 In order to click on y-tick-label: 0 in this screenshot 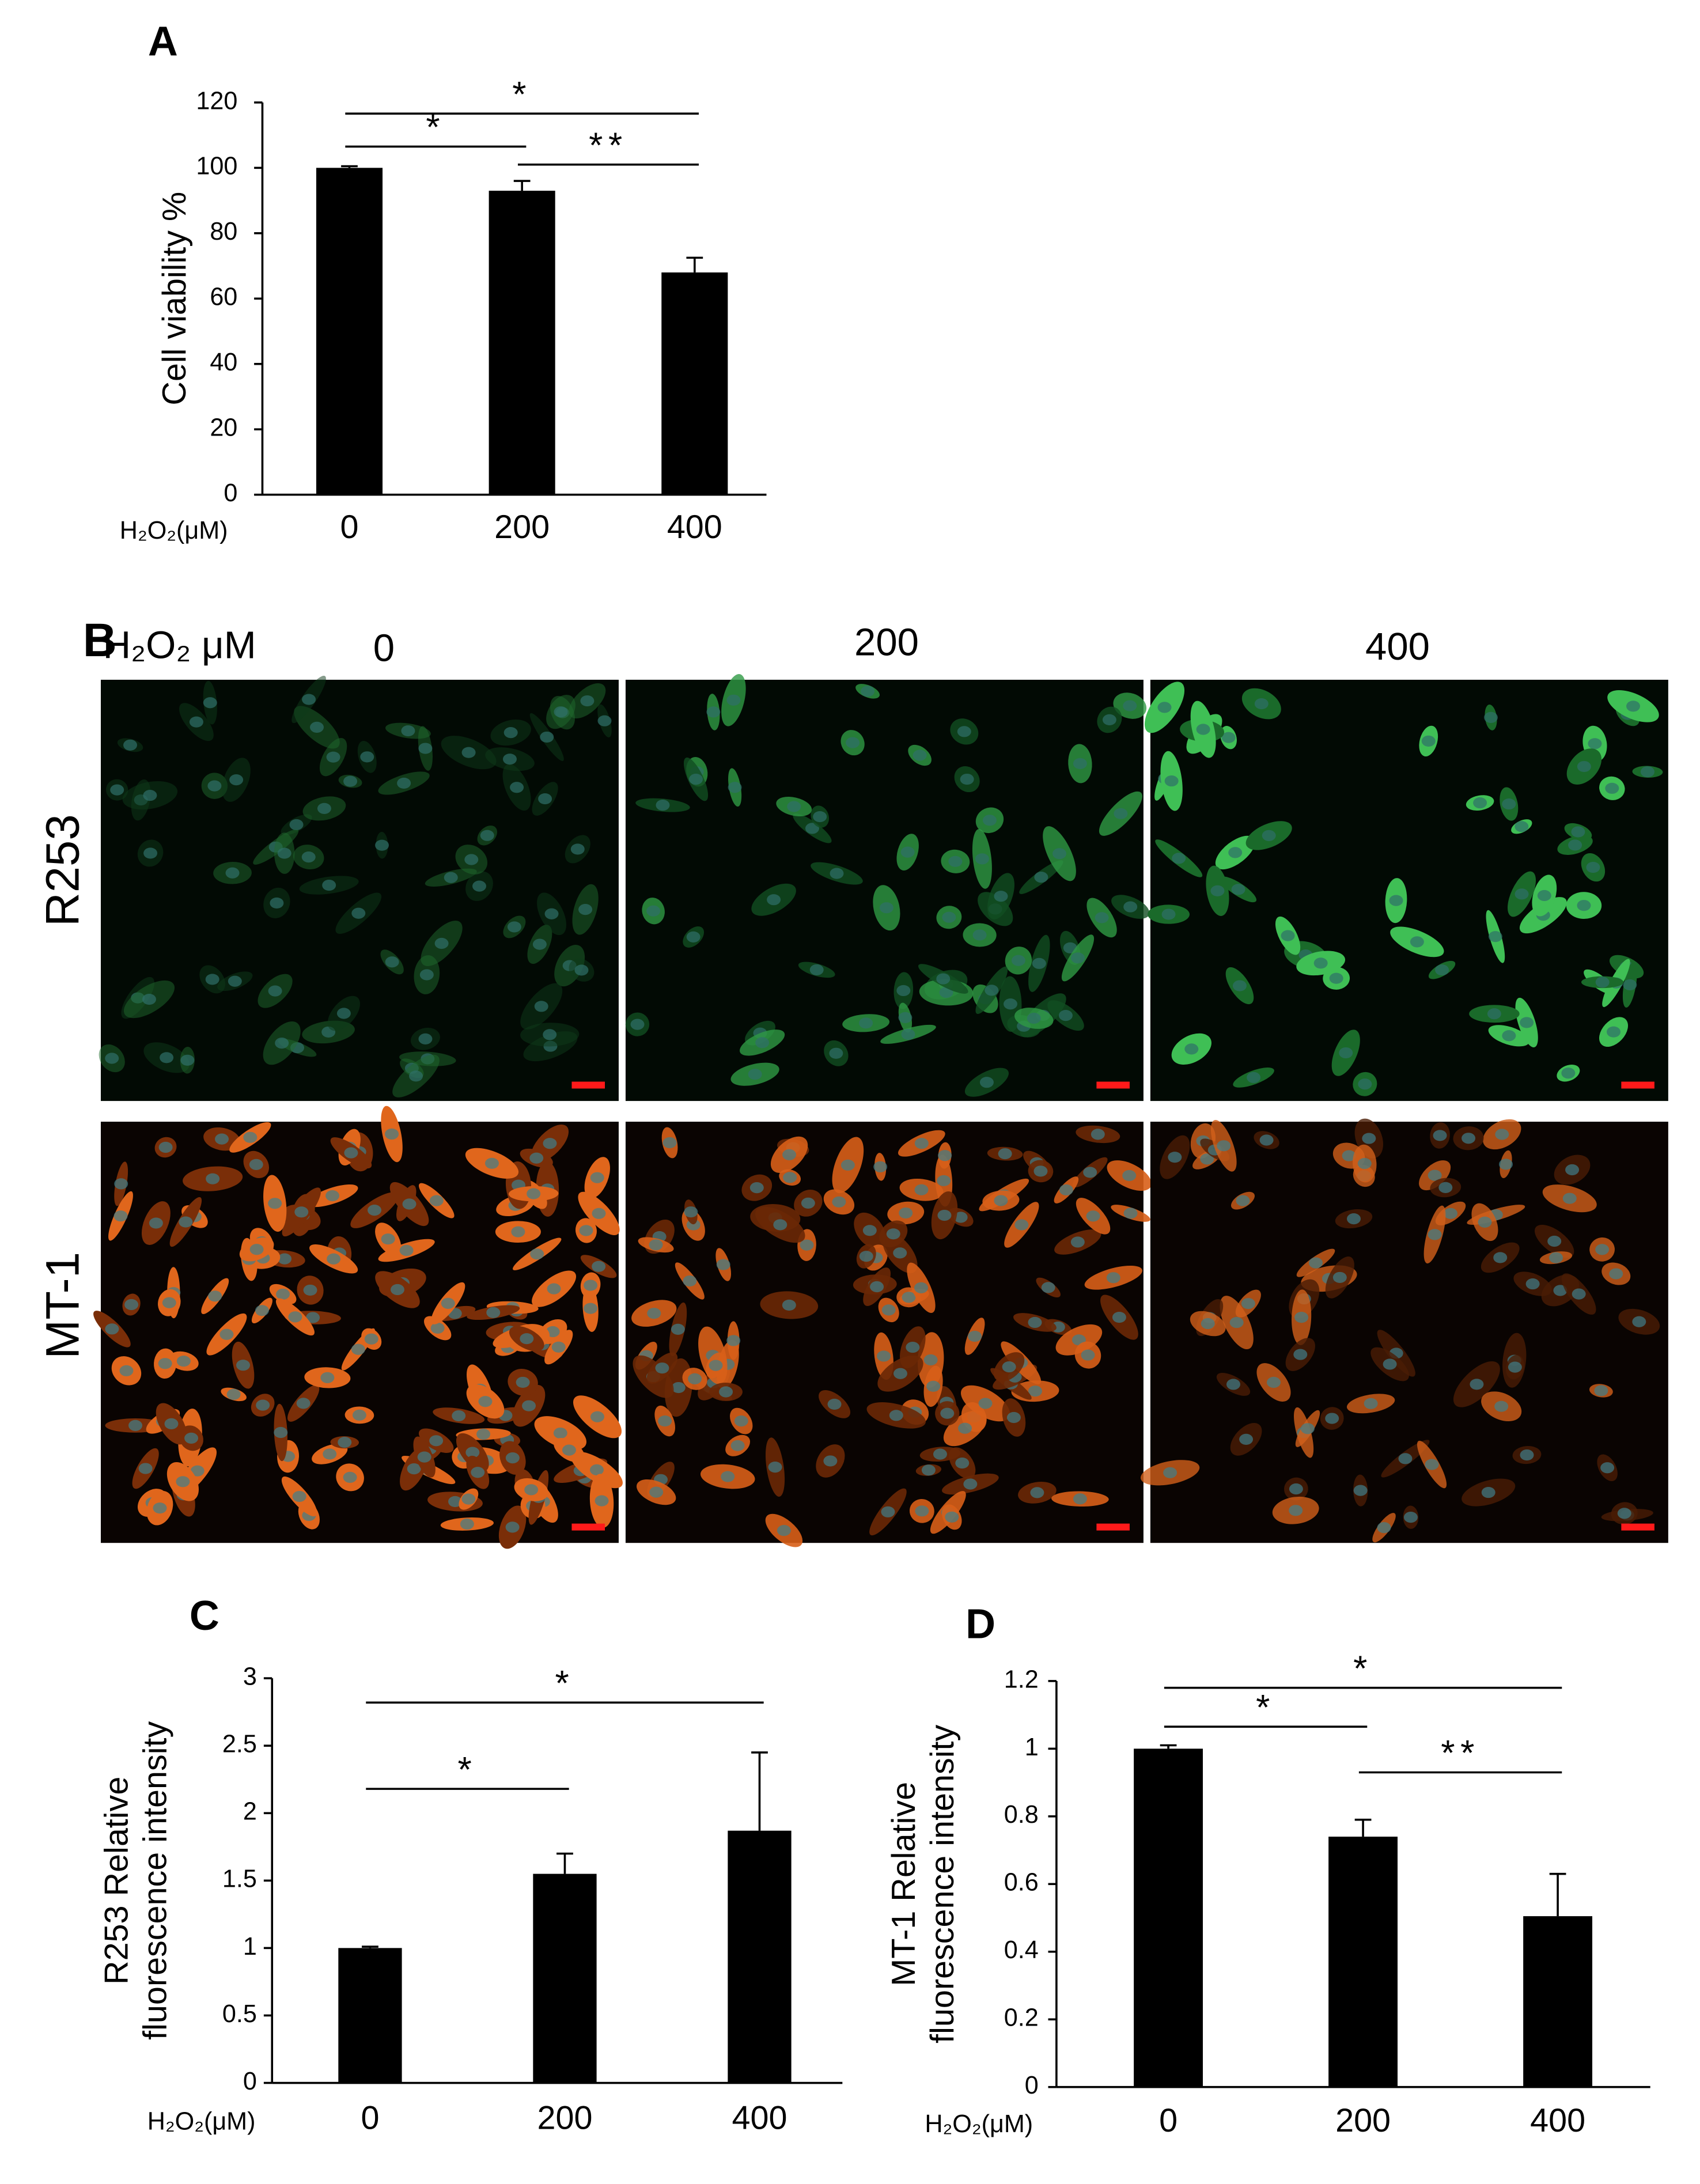, I will do `click(1032, 2085)`.